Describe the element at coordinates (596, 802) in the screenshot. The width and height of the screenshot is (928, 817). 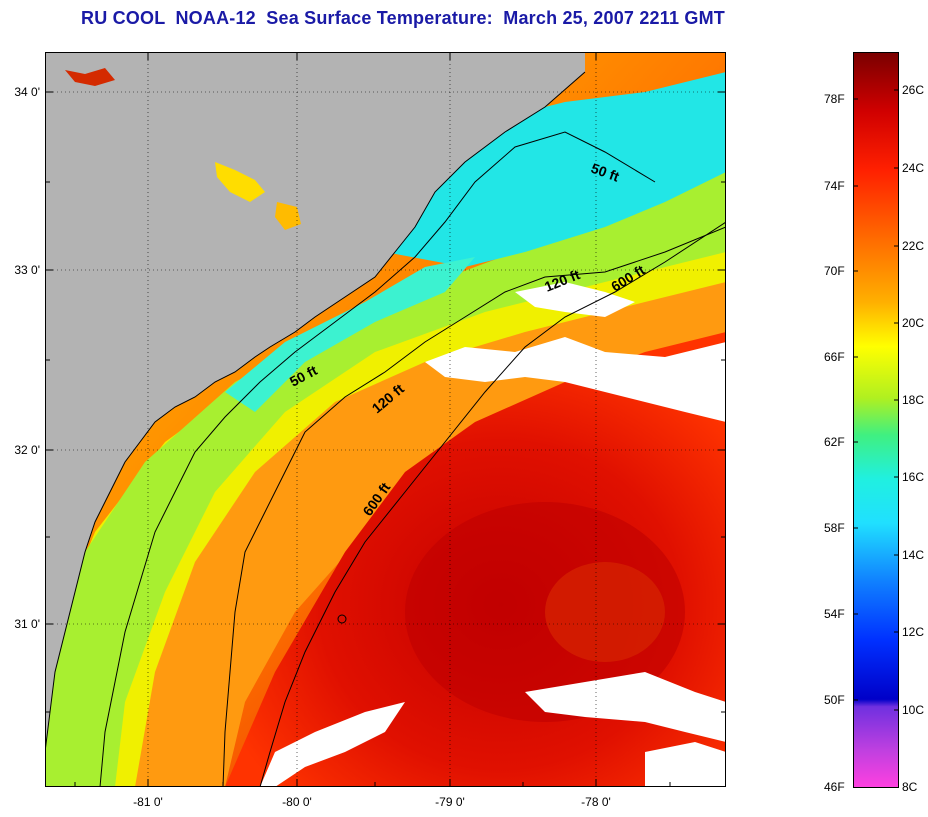
I see `lon-label-78: -78 0'` at that location.